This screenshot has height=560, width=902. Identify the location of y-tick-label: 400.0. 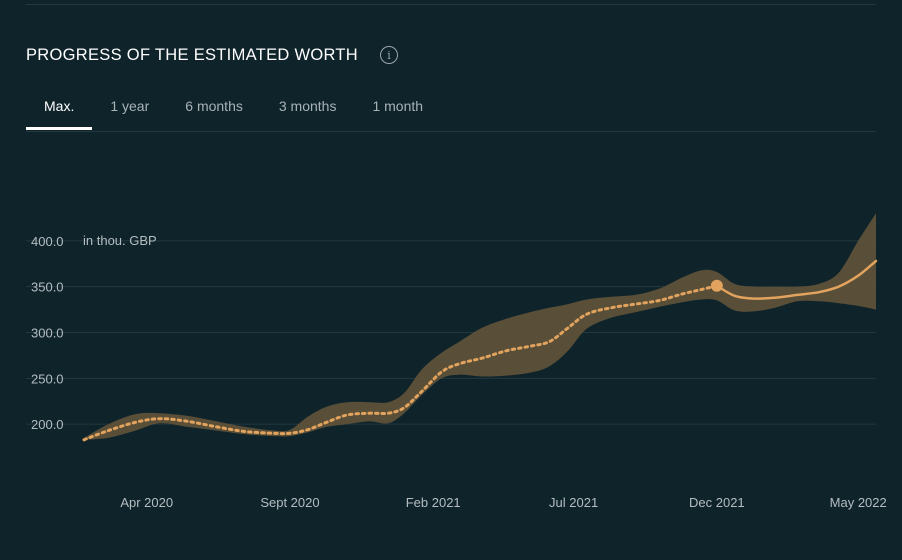
(47, 241).